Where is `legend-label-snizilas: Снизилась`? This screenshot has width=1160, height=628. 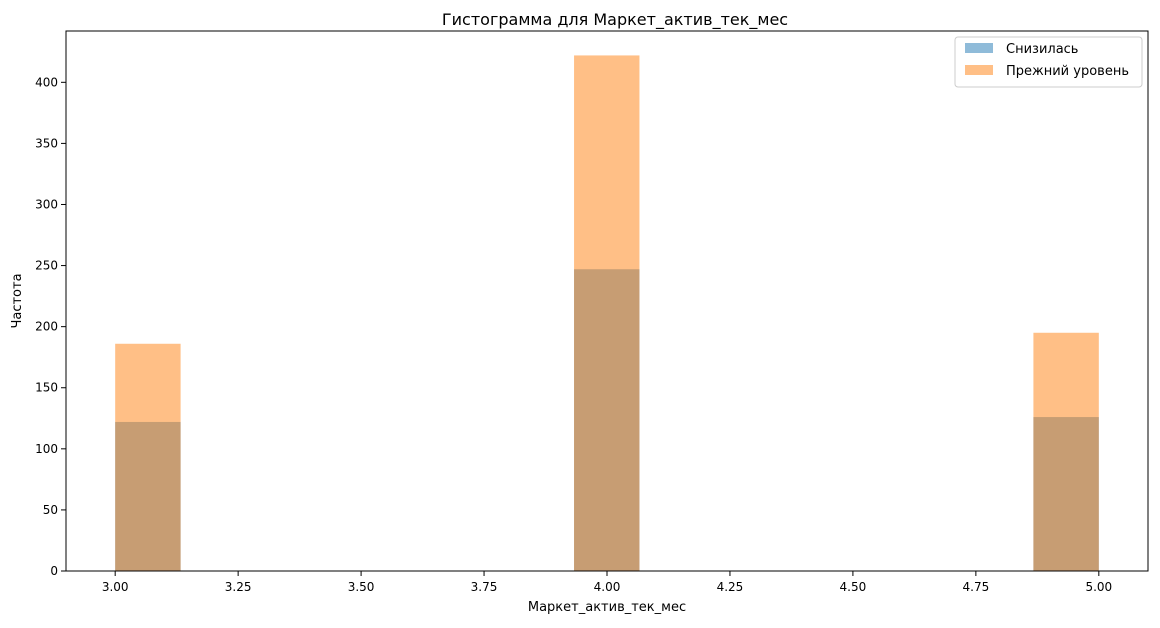 legend-label-snizilas: Снизилась is located at coordinates (1042, 49).